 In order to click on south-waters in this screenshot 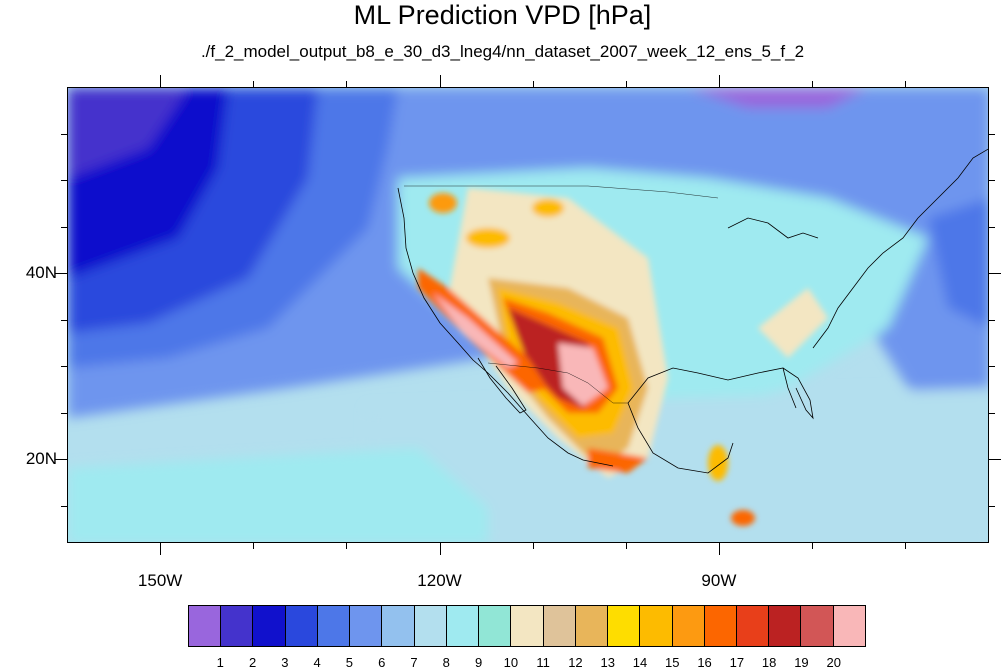, I will do `click(678, 465)`.